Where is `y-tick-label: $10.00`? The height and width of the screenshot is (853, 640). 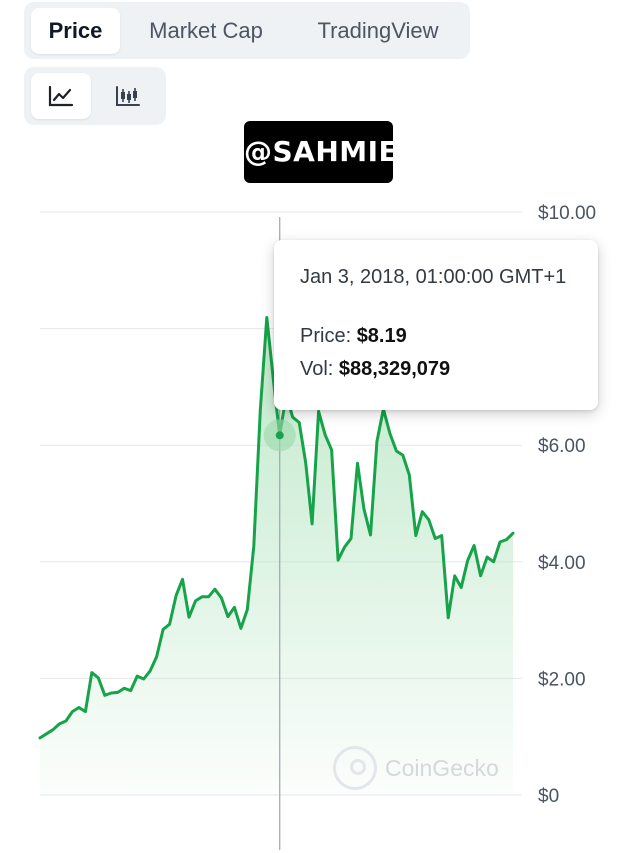
y-tick-label: $10.00 is located at coordinates (567, 213).